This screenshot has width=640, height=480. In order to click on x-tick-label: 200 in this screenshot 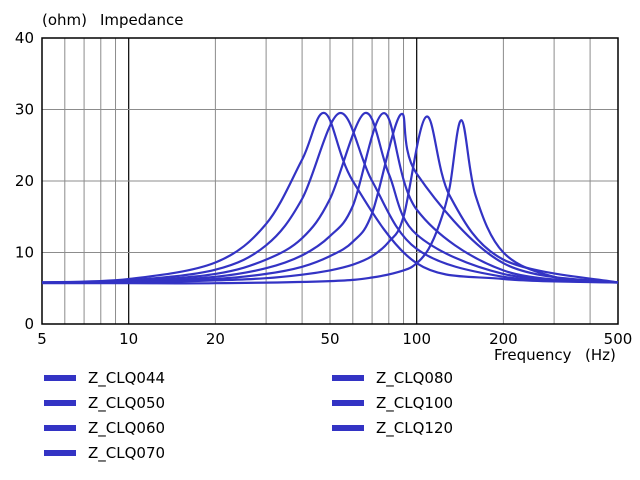, I will do `click(503, 339)`.